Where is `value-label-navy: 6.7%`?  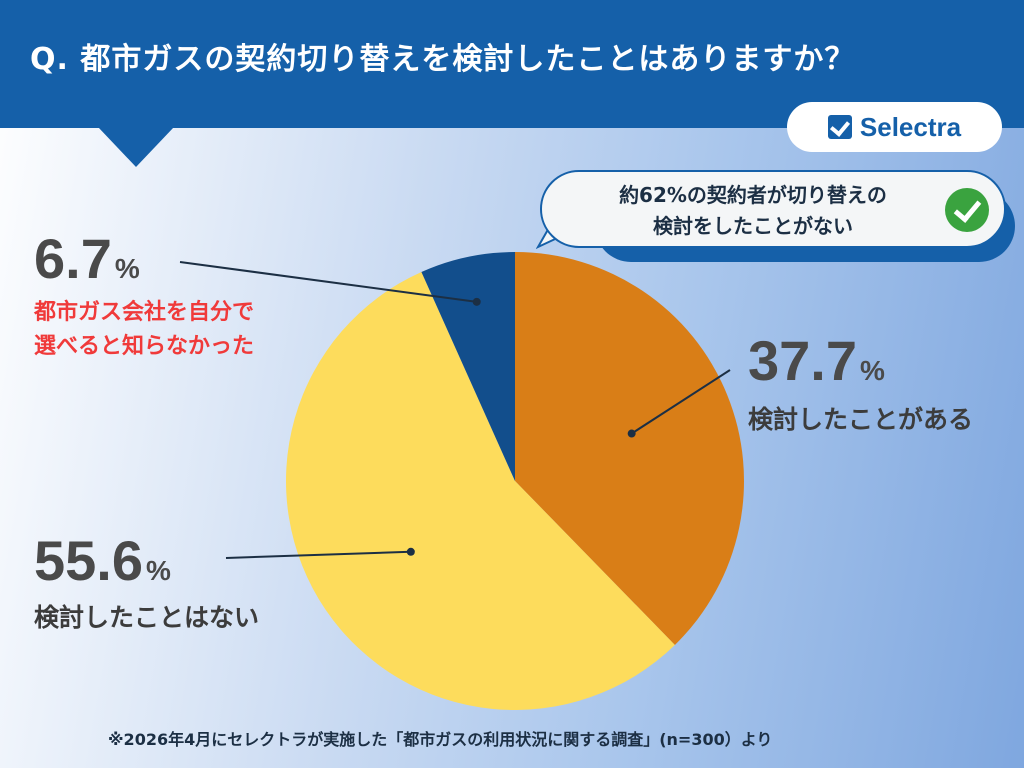
value-label-navy: 6.7% is located at coordinates (87, 258).